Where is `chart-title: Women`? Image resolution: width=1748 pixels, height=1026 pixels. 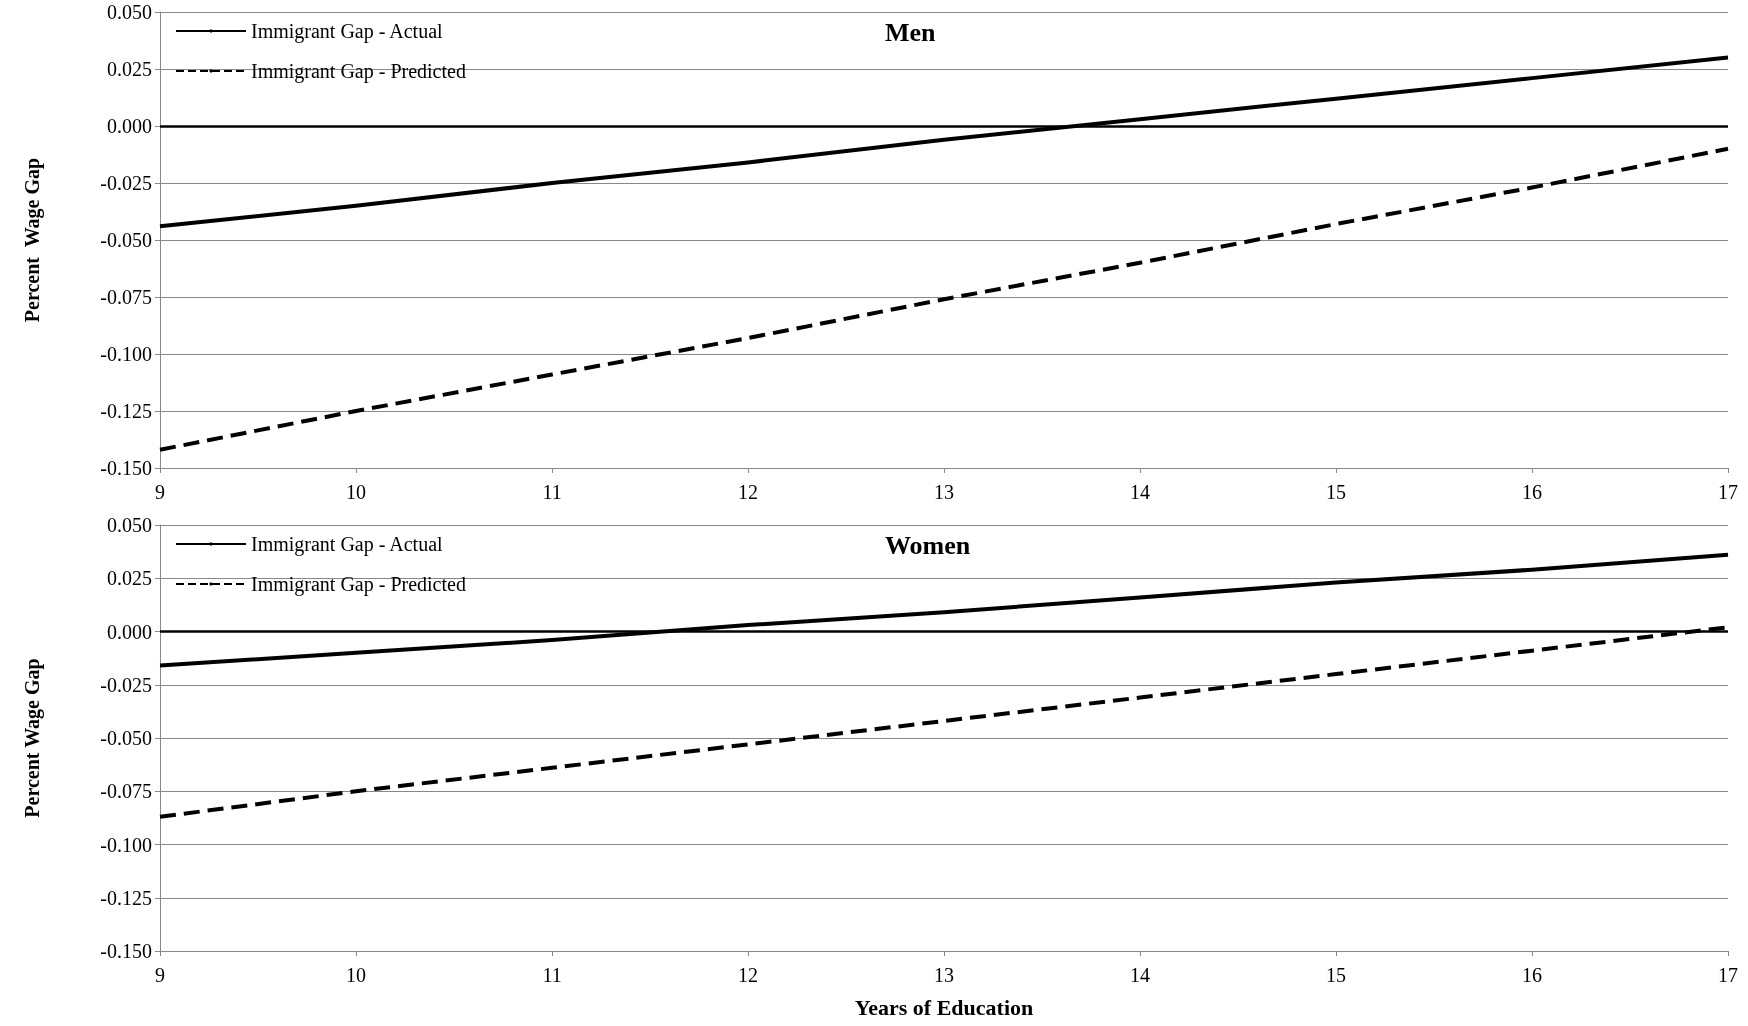
chart-title: Women is located at coordinates (928, 545).